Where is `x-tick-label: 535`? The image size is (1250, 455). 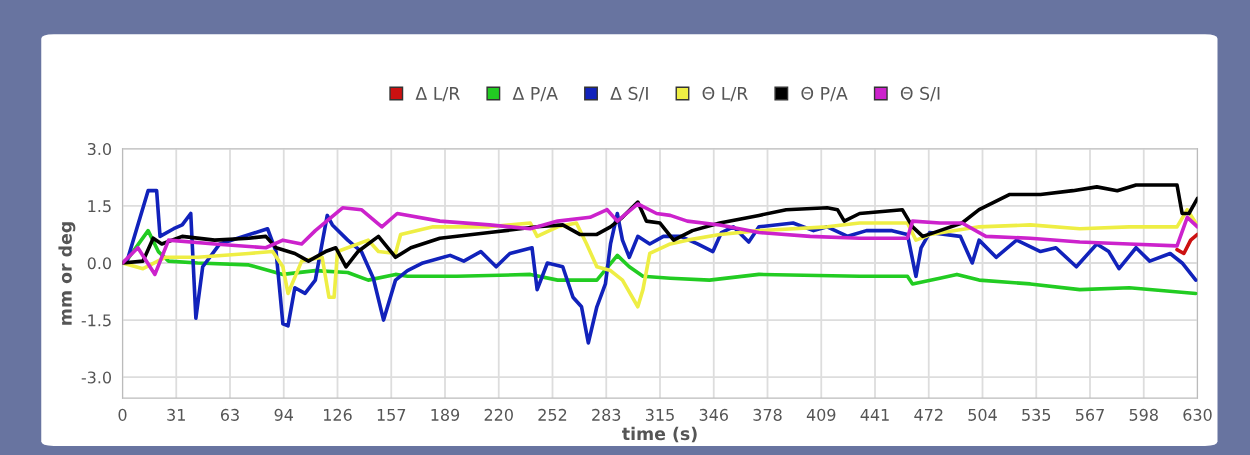 x-tick-label: 535 is located at coordinates (1036, 414).